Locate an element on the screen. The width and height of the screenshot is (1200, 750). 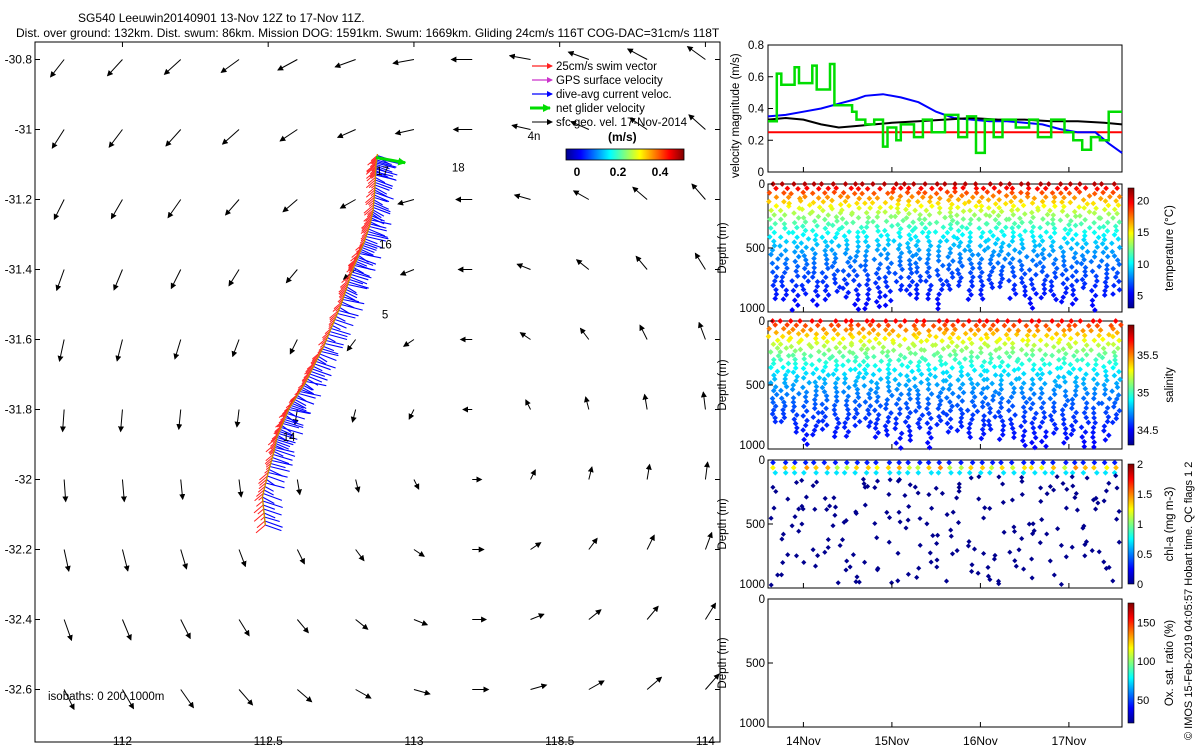
profile-point-chla-27-d0 is located at coordinates (1057, 477).